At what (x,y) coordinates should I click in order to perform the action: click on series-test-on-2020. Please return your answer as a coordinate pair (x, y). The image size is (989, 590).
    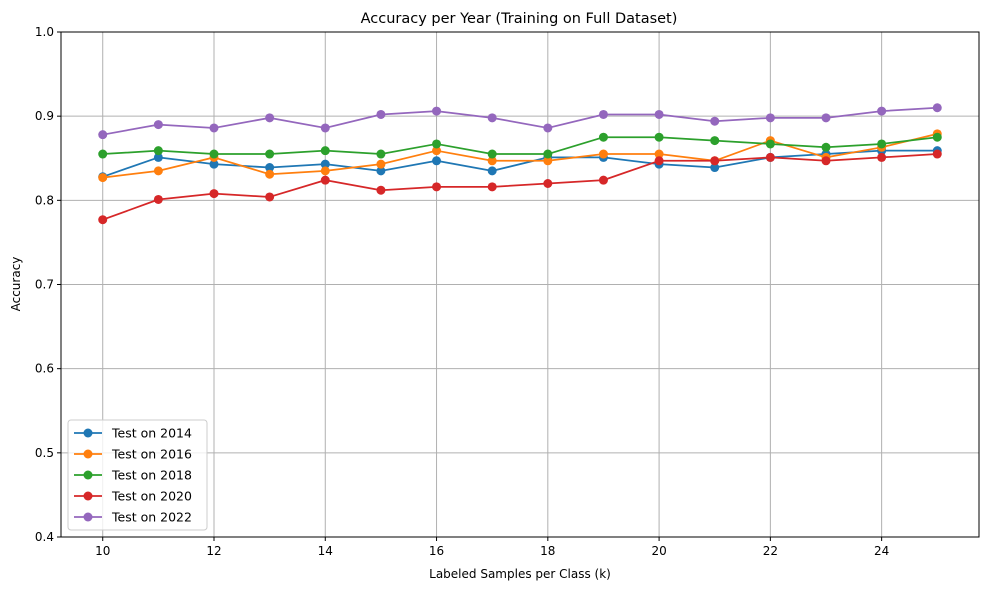
    Looking at the image, I should click on (520, 187).